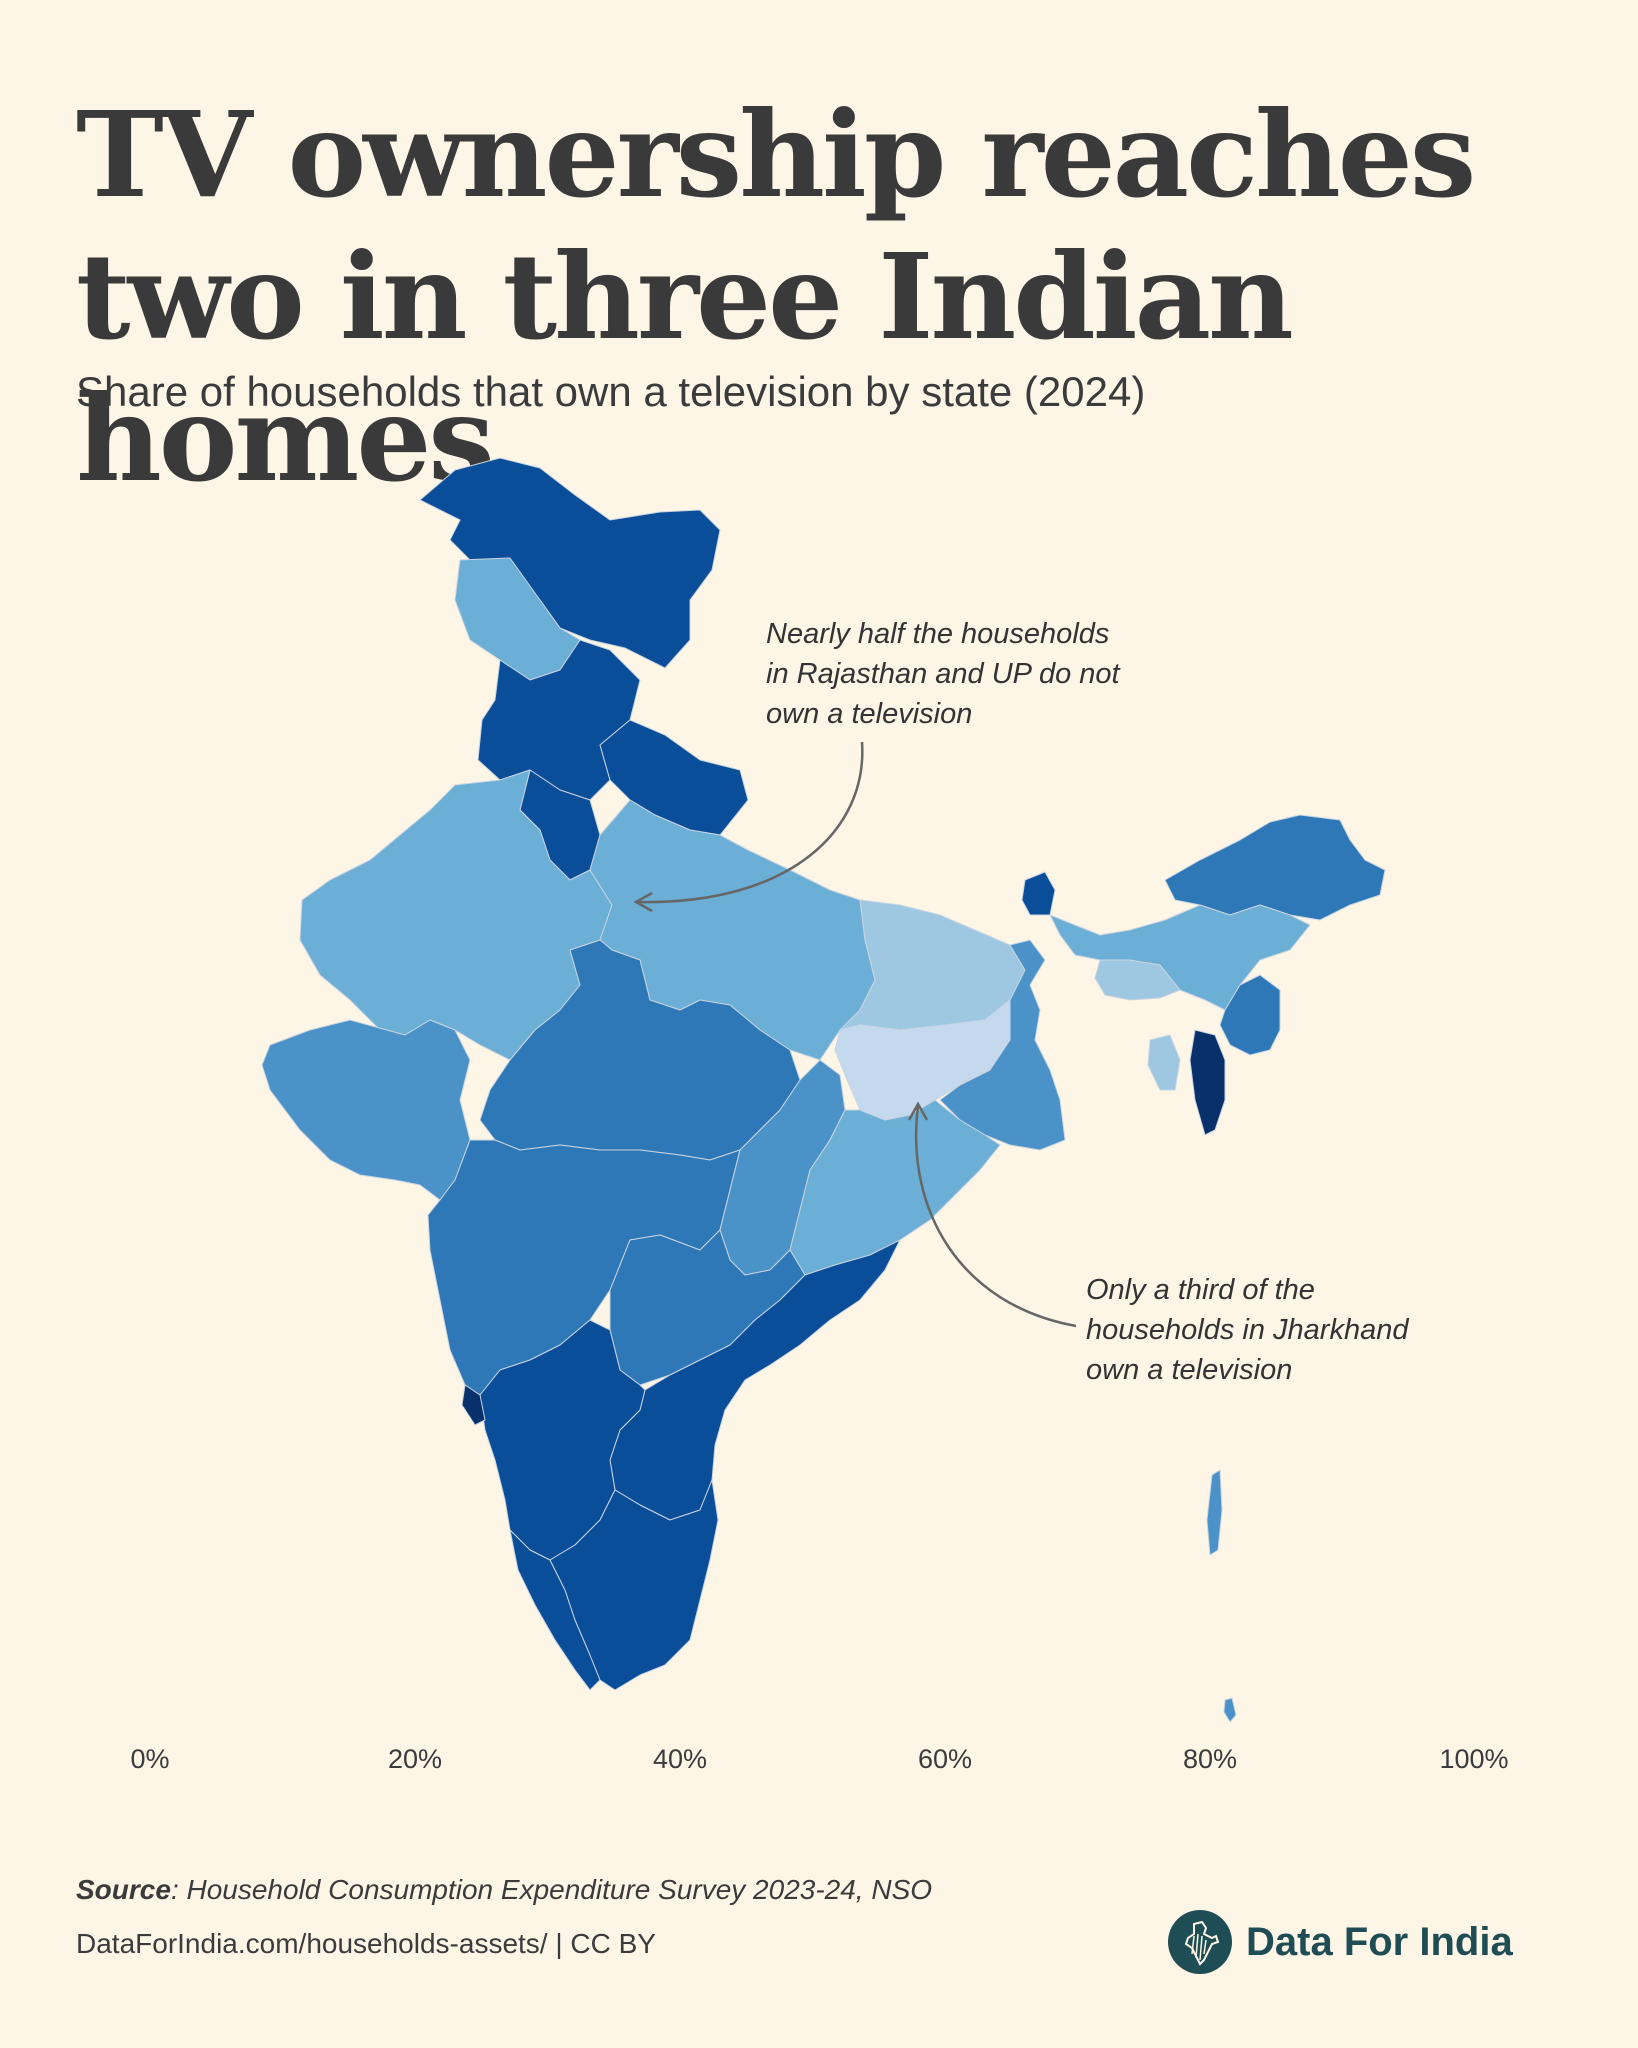  Describe the element at coordinates (680, 1759) in the screenshot. I see `legend-label-40: 40%` at that location.